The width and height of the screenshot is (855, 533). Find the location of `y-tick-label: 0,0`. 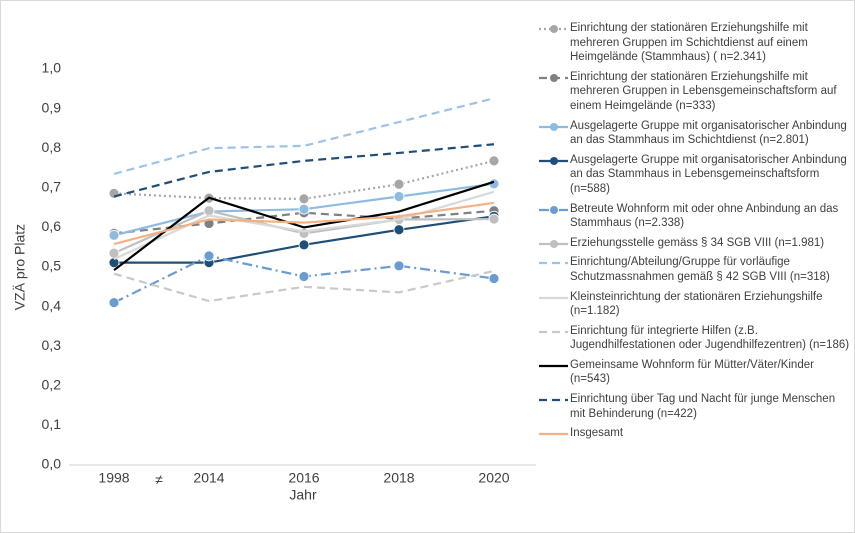

y-tick-label: 0,0 is located at coordinates (52, 464).